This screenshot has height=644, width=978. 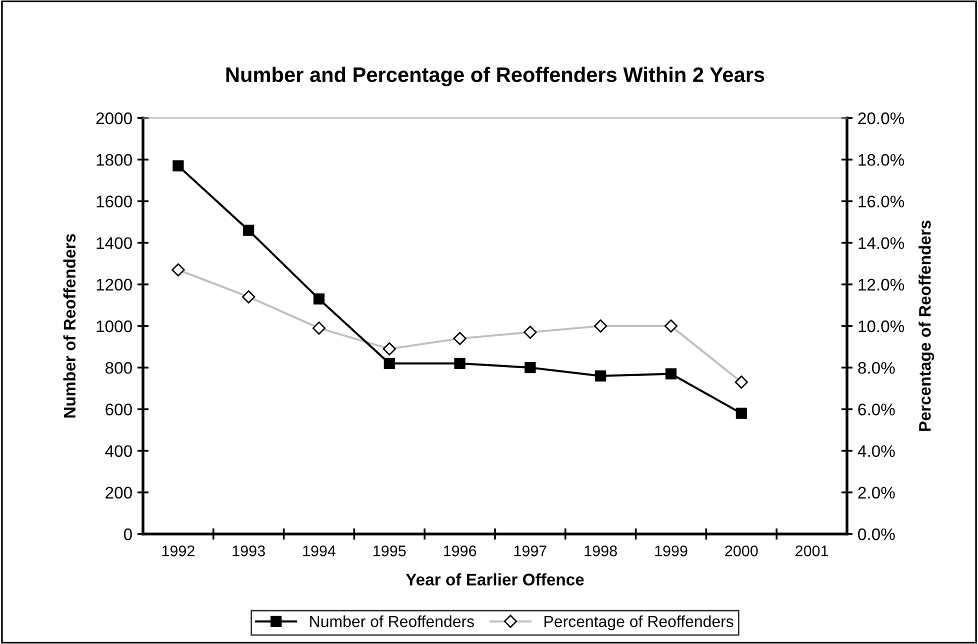 I want to click on y-tick-label: 600, so click(x=119, y=410).